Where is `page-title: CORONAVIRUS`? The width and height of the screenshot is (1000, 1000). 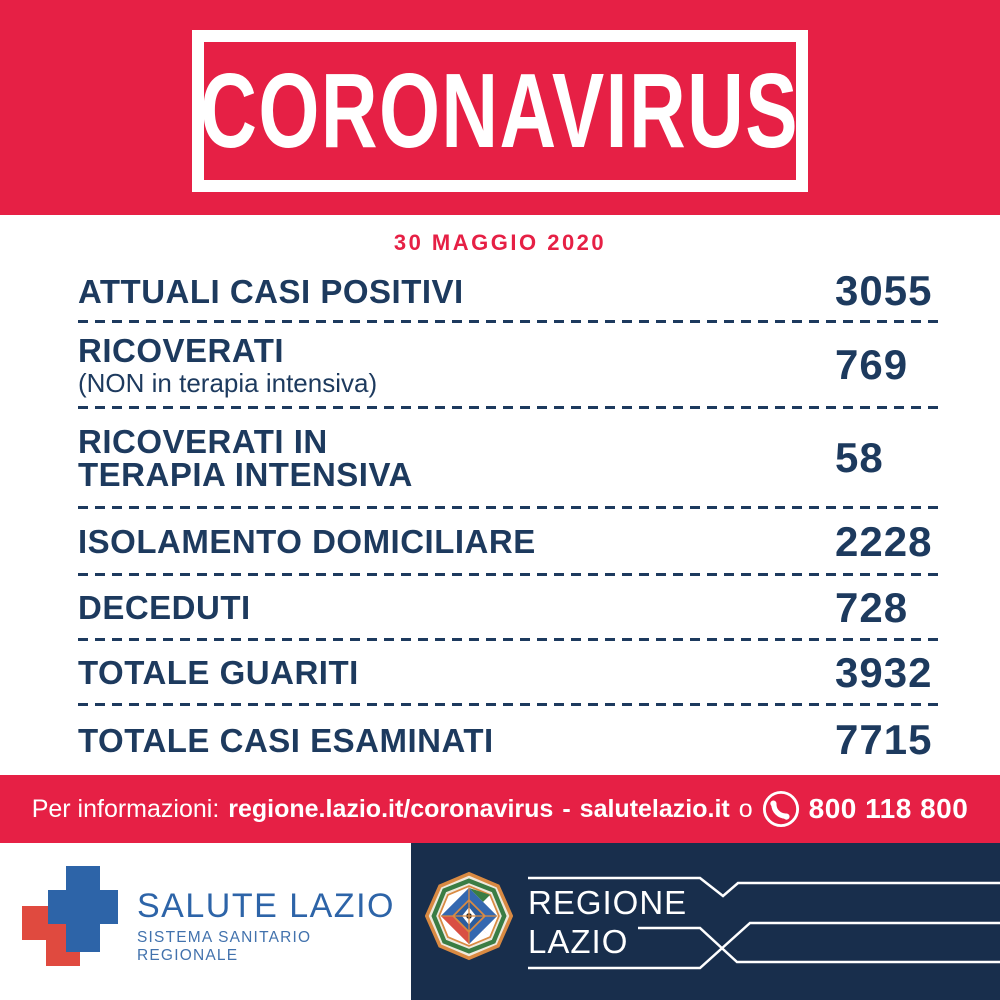
page-title: CORONAVIRUS is located at coordinates (500, 111).